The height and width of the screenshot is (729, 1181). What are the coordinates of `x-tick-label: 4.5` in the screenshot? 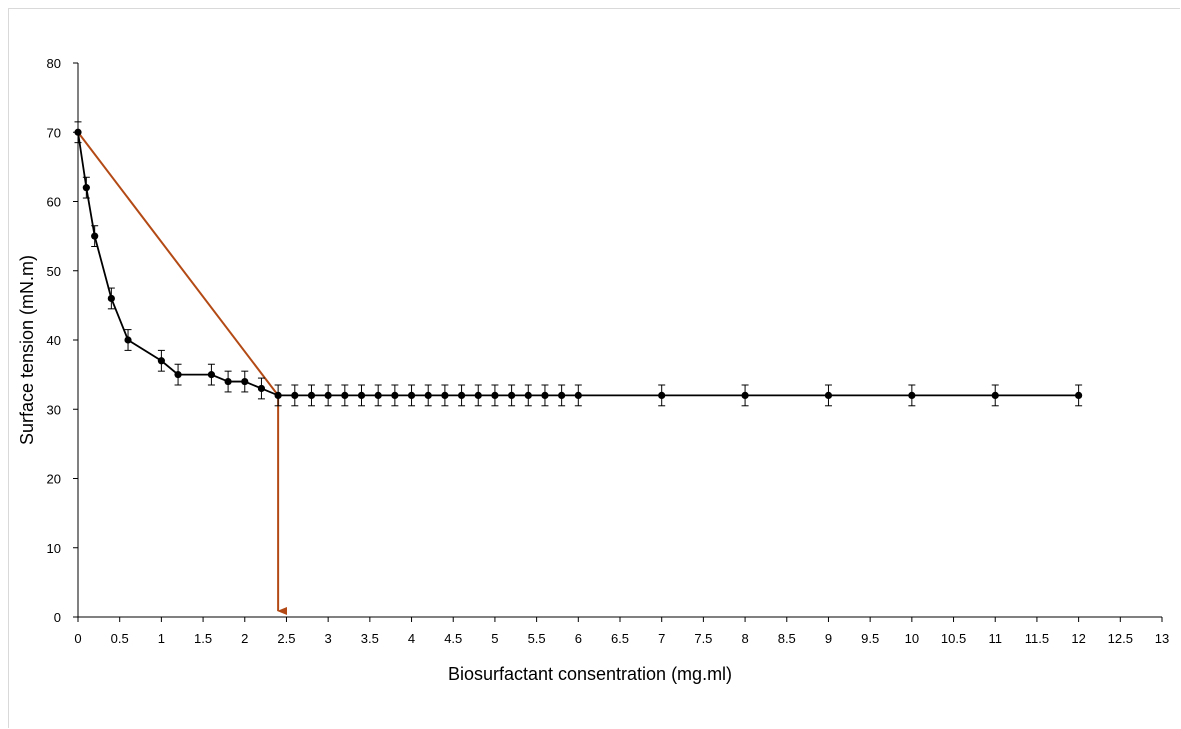 It's located at (453, 638).